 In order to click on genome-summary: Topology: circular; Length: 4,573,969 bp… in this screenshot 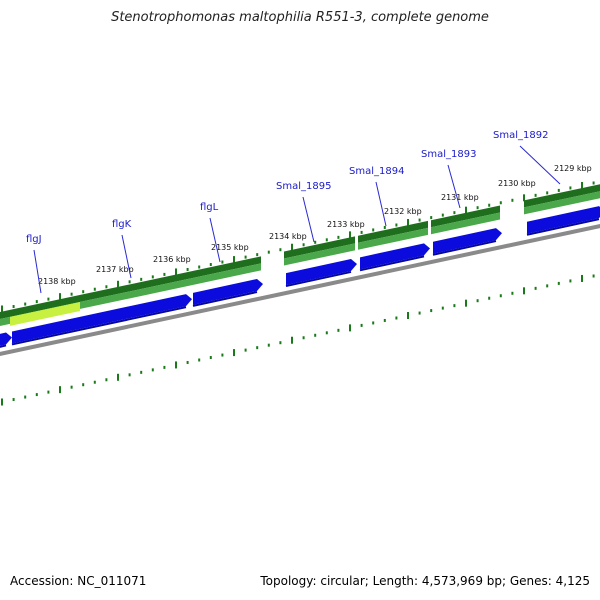, I will do `click(425, 581)`.